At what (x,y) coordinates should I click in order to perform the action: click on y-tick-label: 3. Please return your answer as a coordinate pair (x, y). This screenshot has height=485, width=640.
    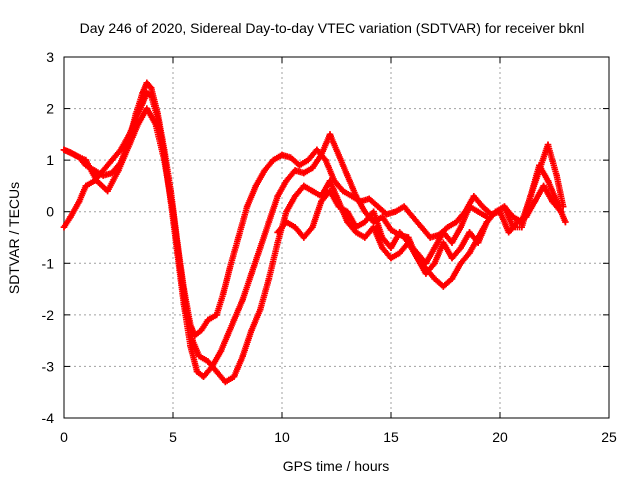
    Looking at the image, I should click on (50, 57).